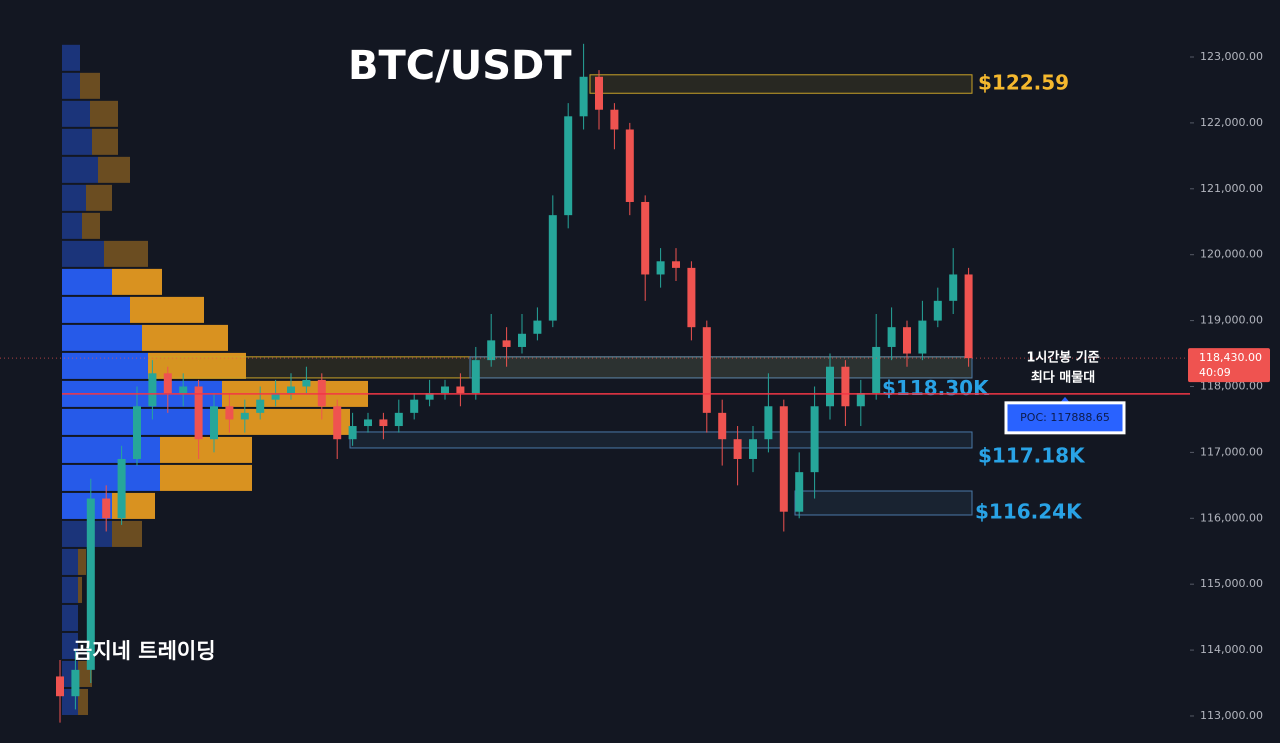  What do you see at coordinates (1231, 583) in the screenshot?
I see `y-tick-label: 115,000.00` at bounding box center [1231, 583].